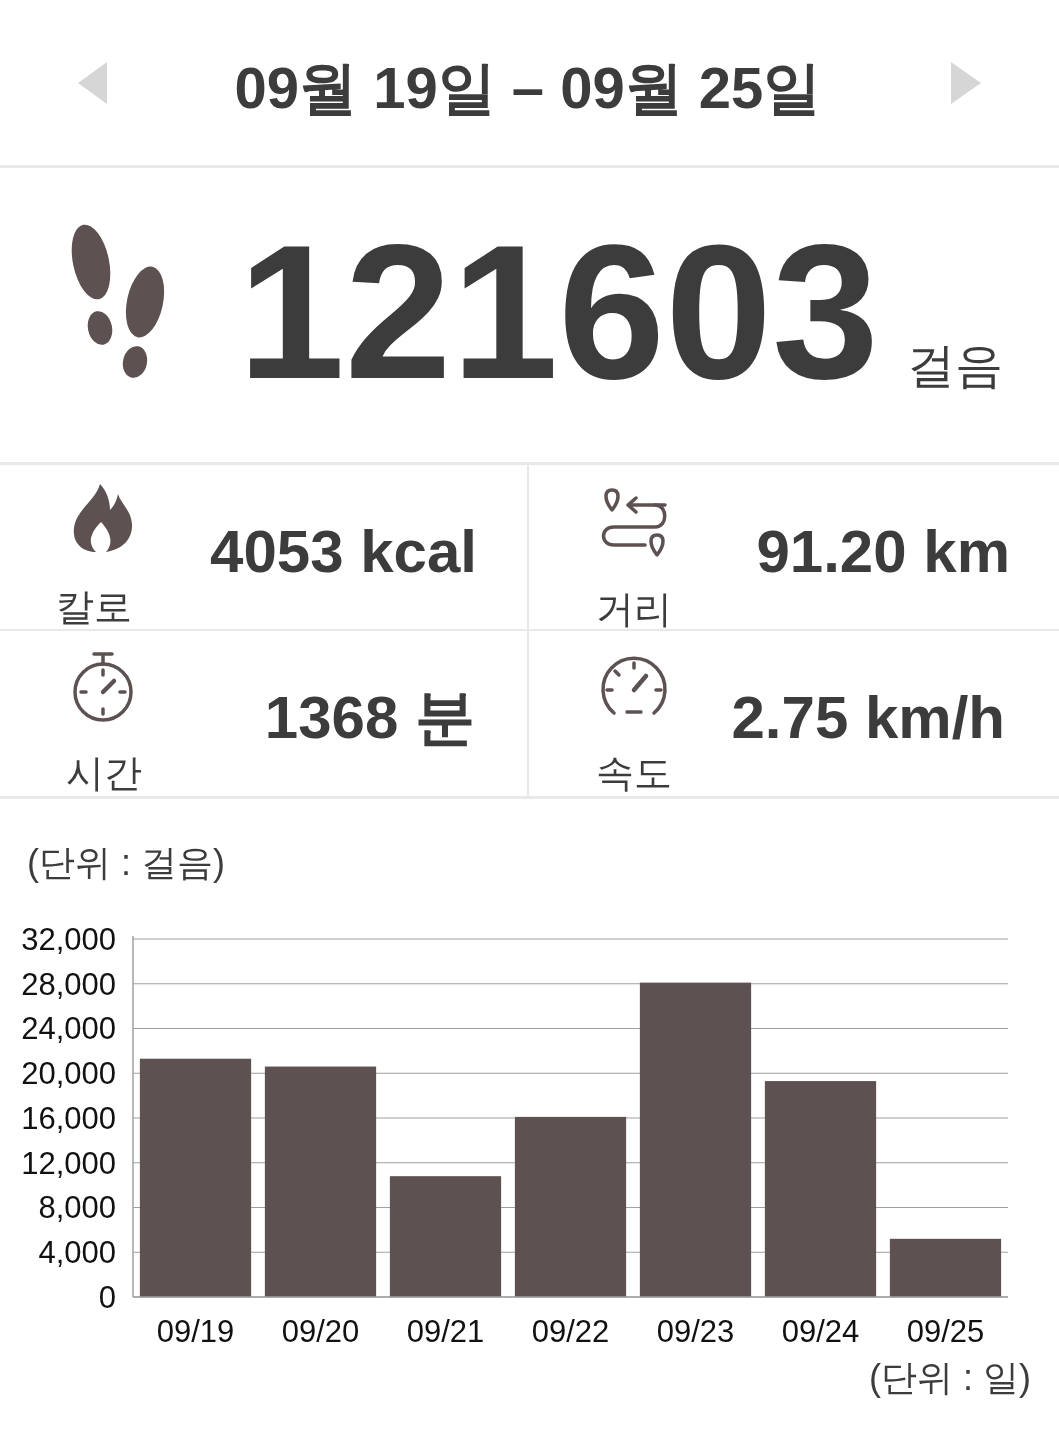 The width and height of the screenshot is (1059, 1440). Describe the element at coordinates (68, 1029) in the screenshot. I see `y-tick-label: 24,000` at that location.